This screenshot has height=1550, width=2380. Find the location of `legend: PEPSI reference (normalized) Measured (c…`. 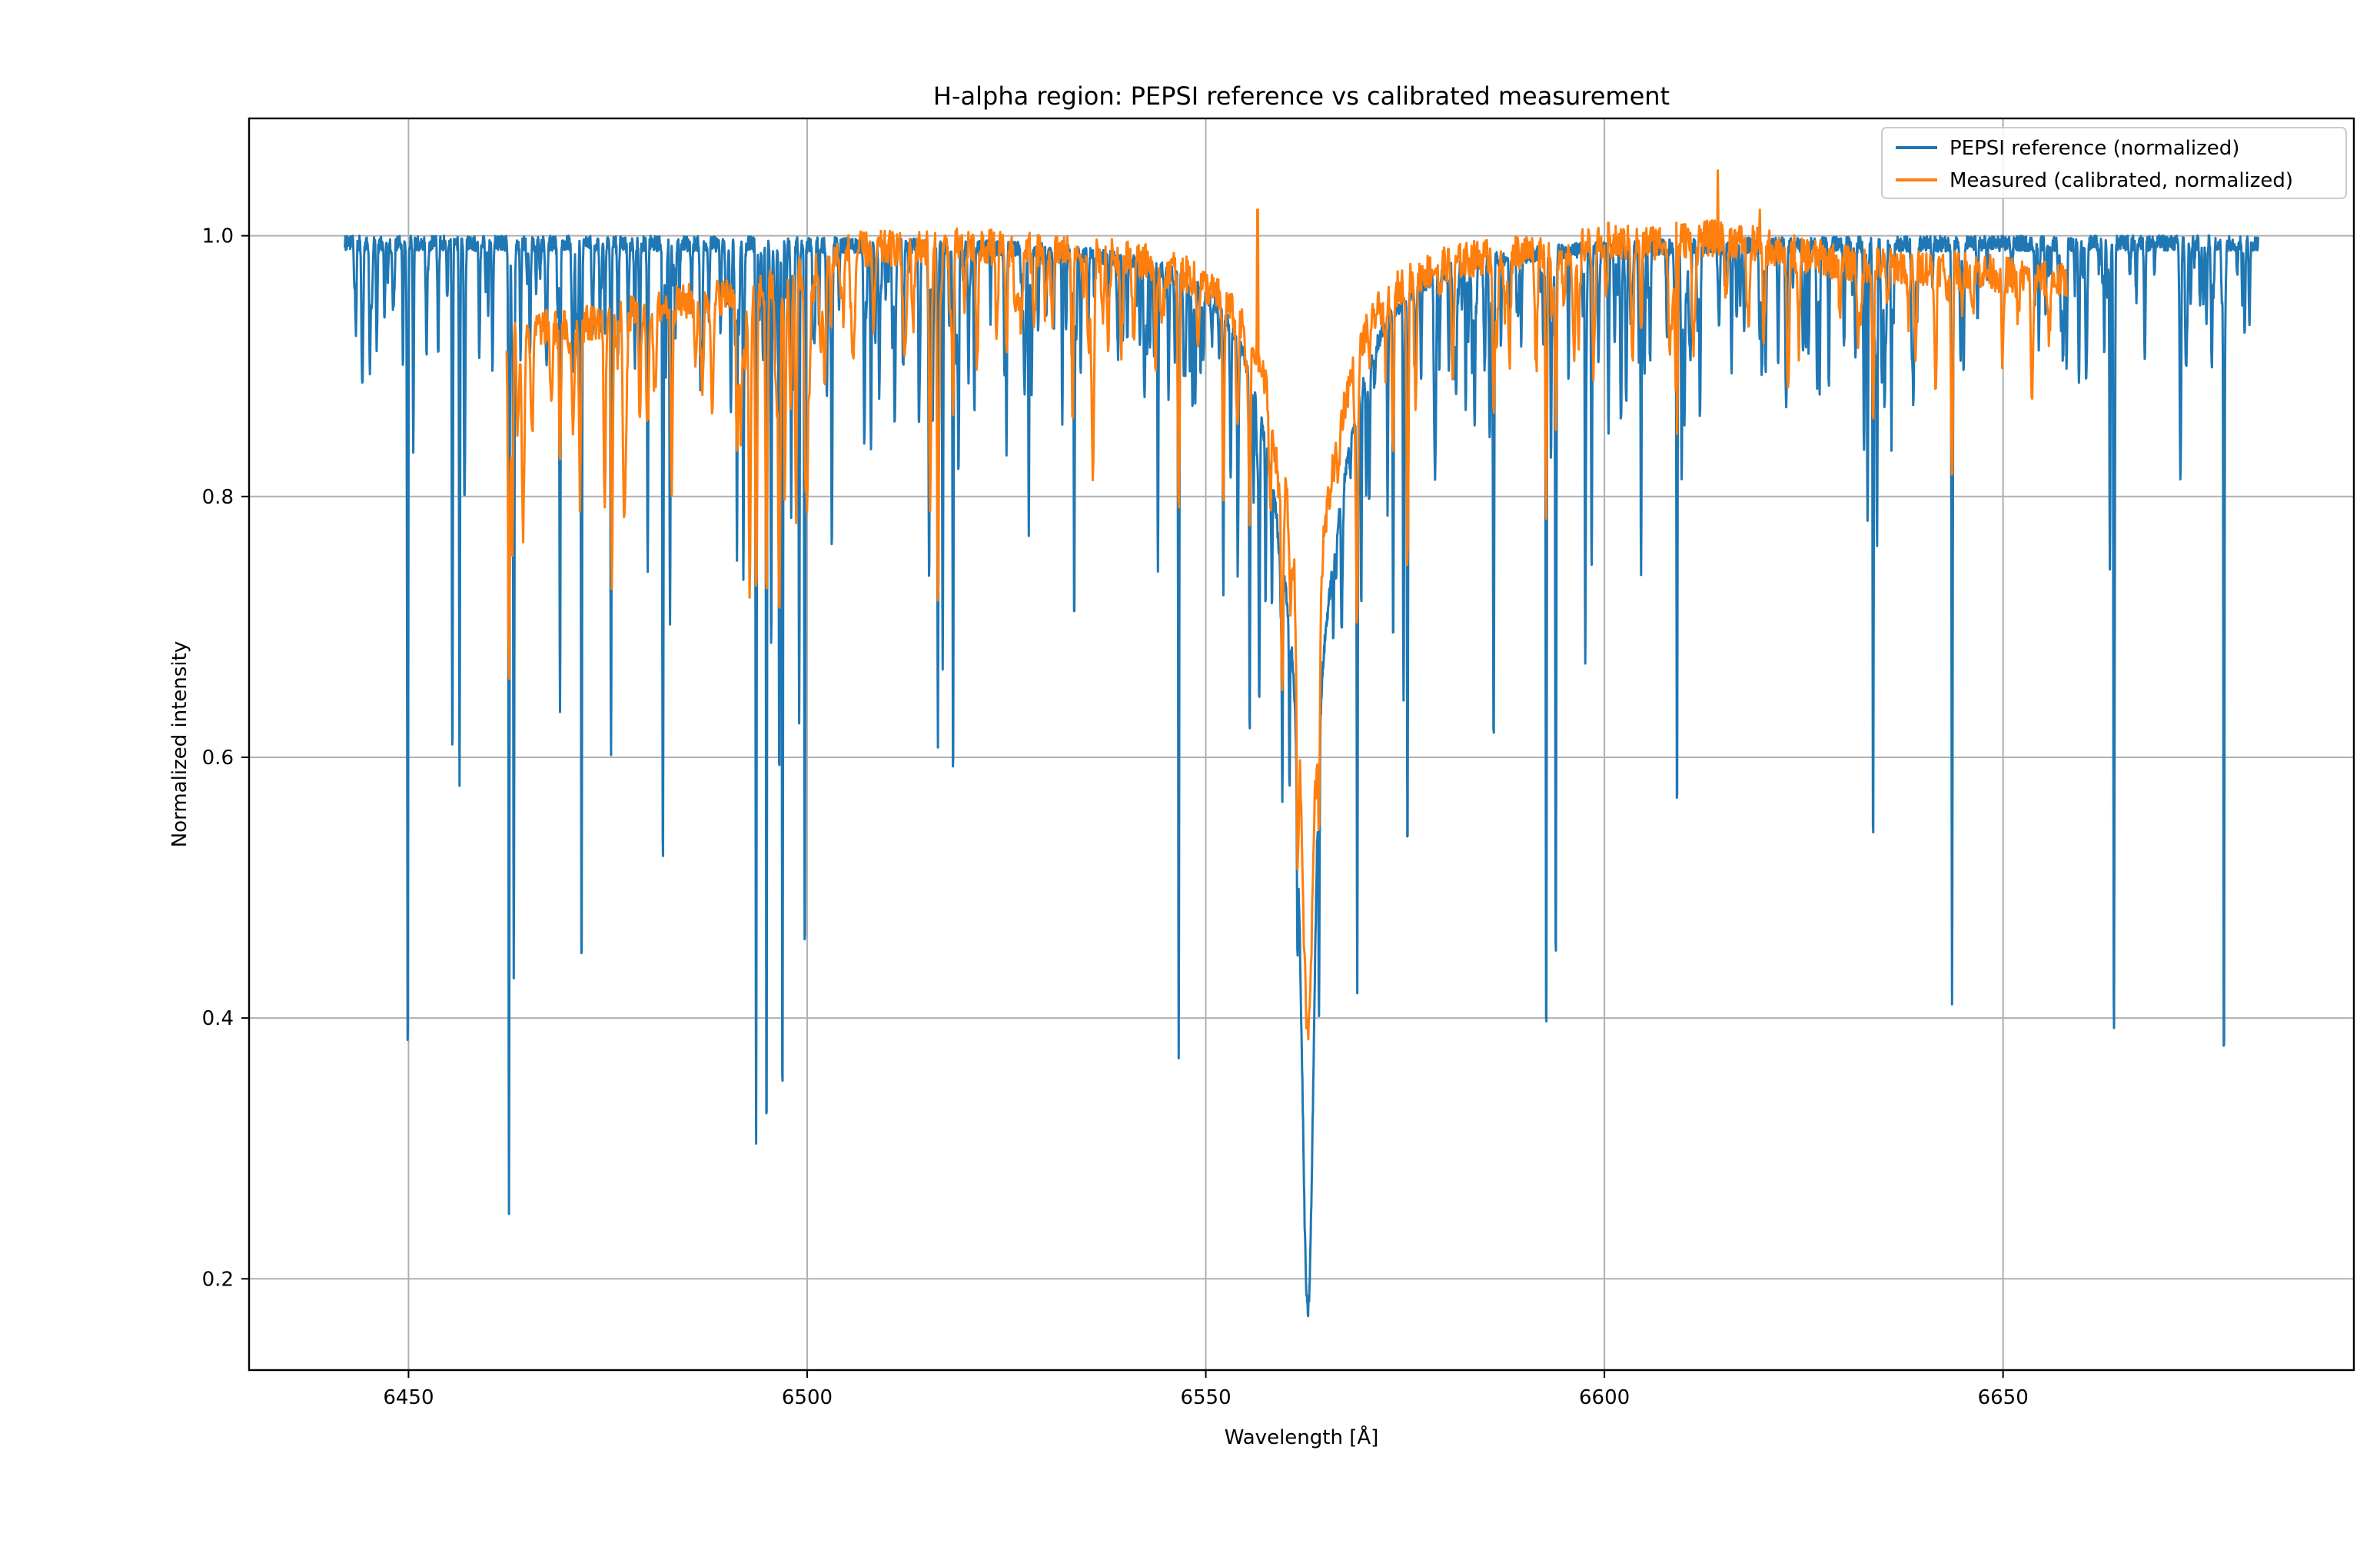

legend: PEPSI reference (normalized) Measured (c… is located at coordinates (2114, 163).